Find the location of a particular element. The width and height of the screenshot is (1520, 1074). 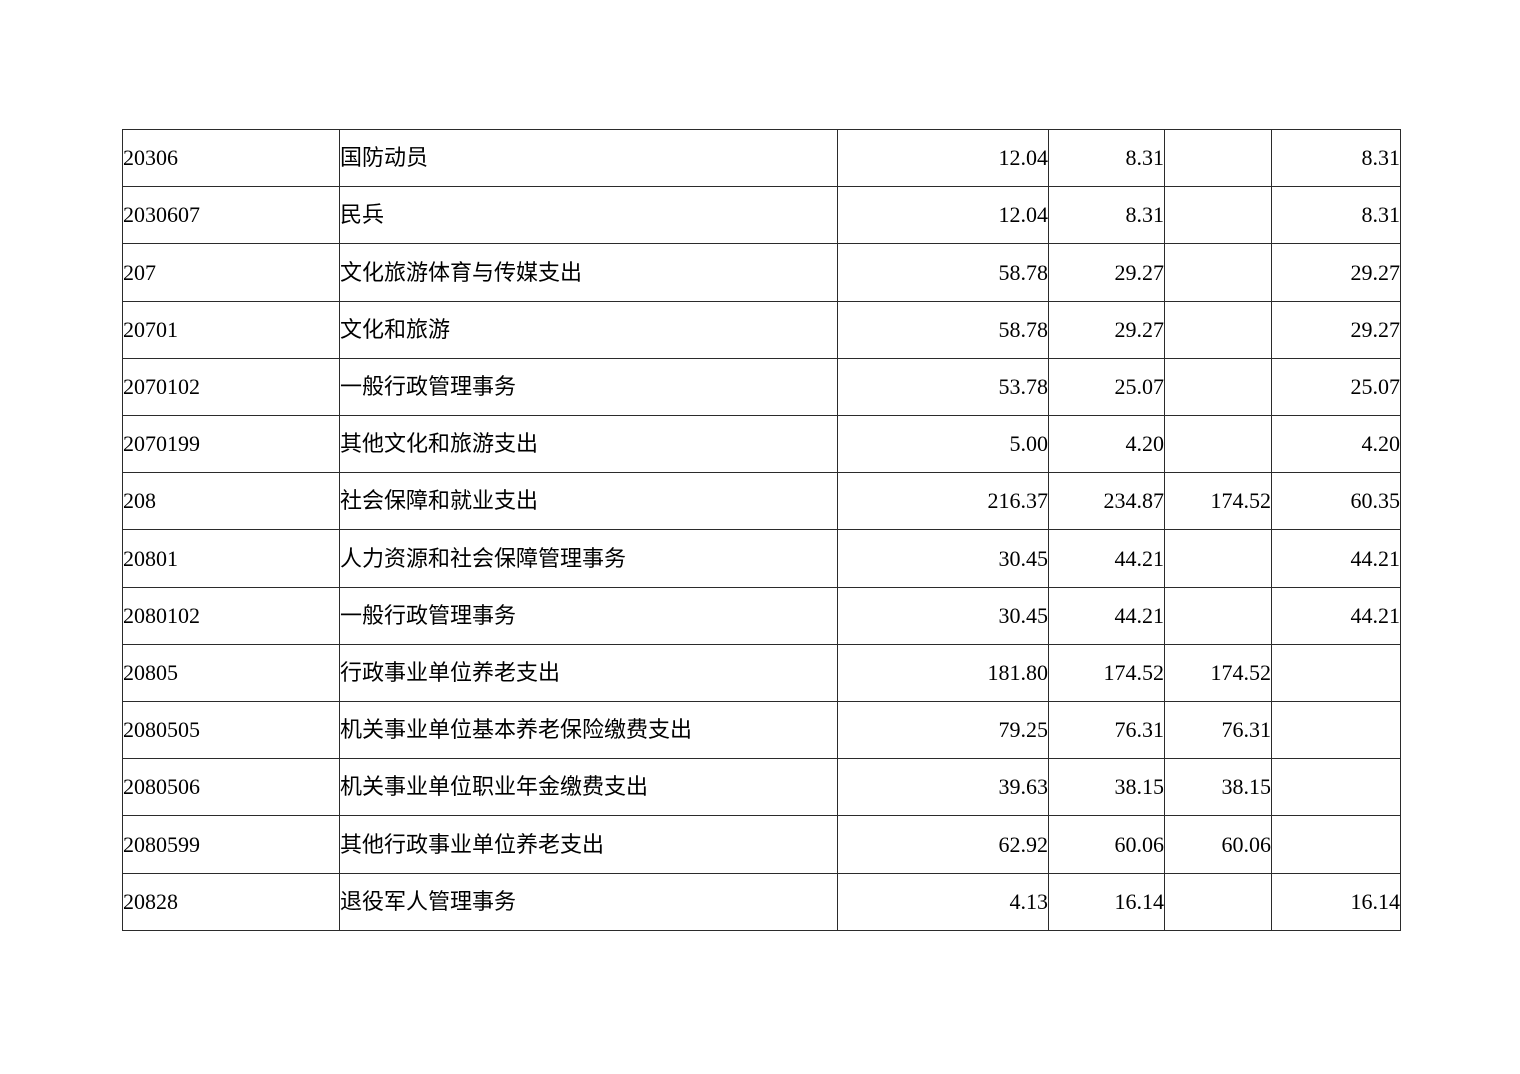

budget-item-name: 人力资源和社会保障管理事务 is located at coordinates (588, 558).